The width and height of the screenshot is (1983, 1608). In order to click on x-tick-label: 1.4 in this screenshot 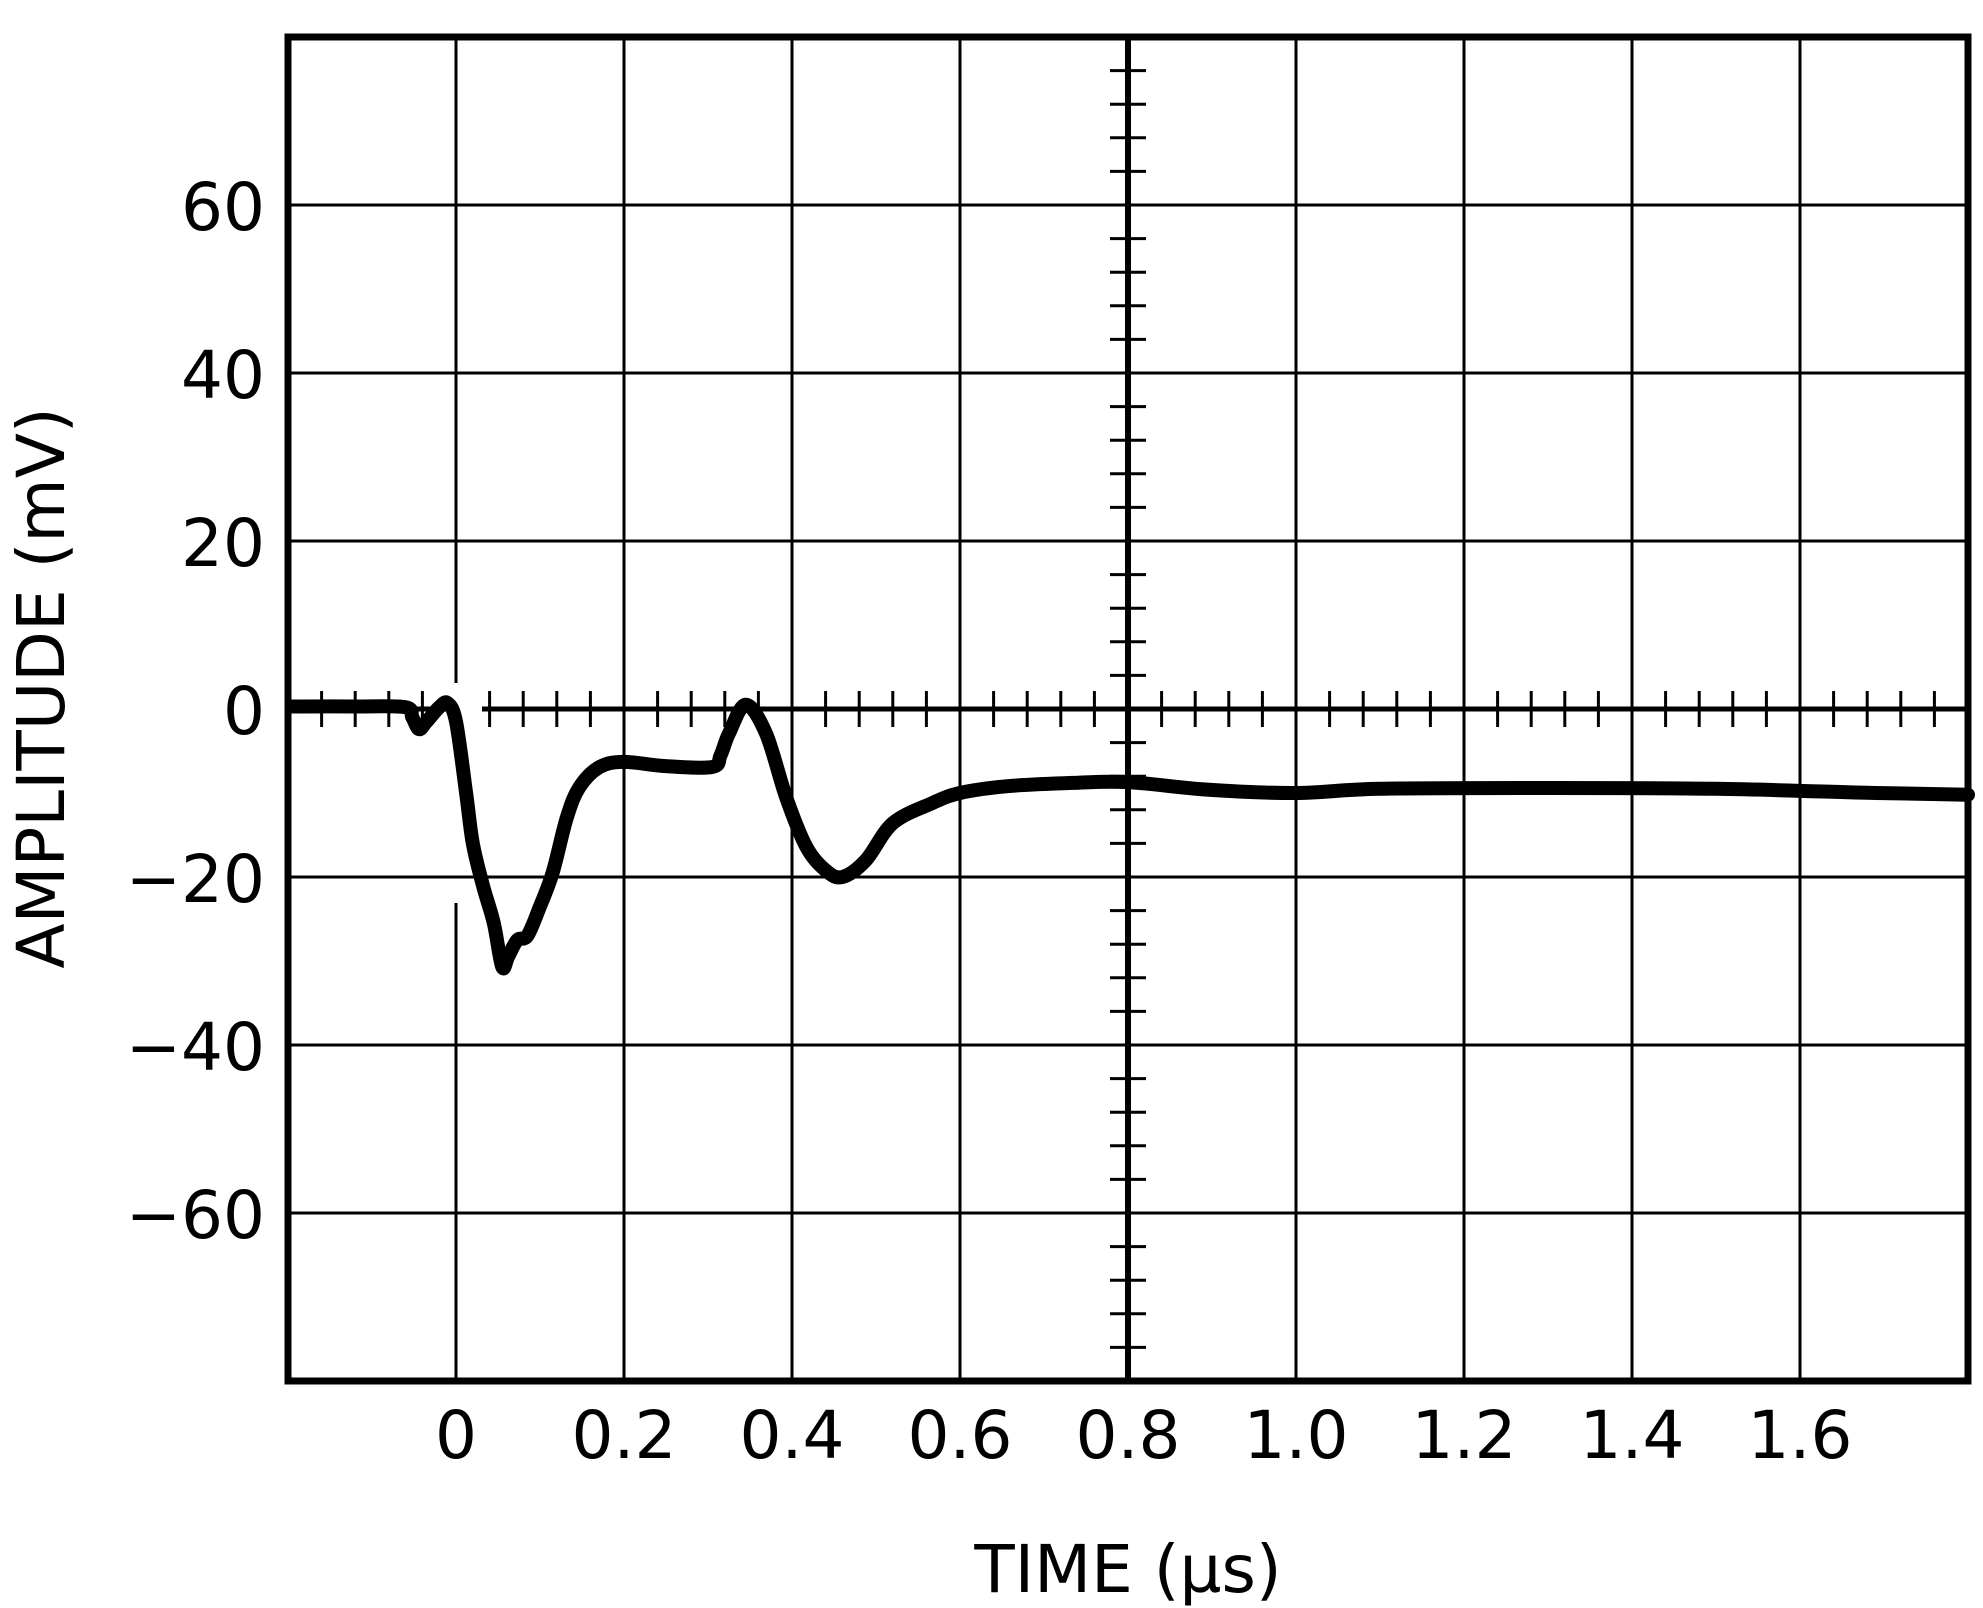, I will do `click(1632, 1435)`.